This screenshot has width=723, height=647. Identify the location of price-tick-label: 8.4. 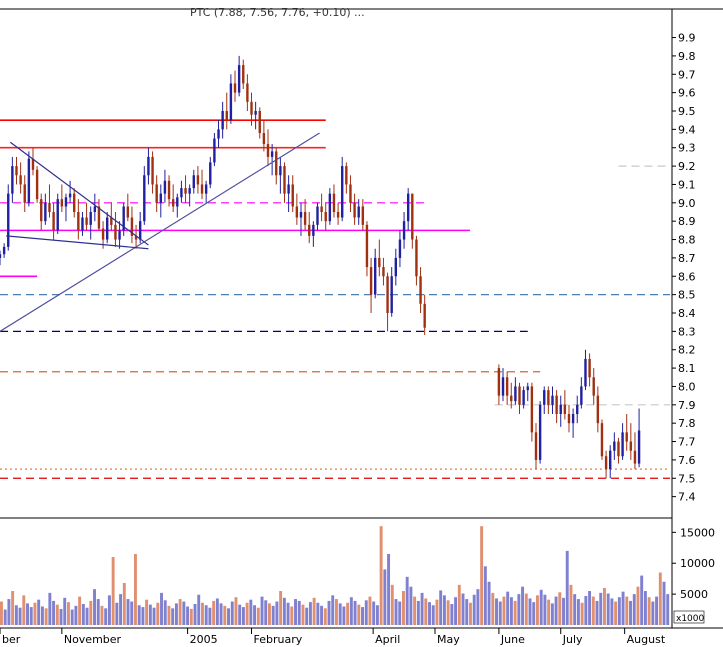
(687, 313).